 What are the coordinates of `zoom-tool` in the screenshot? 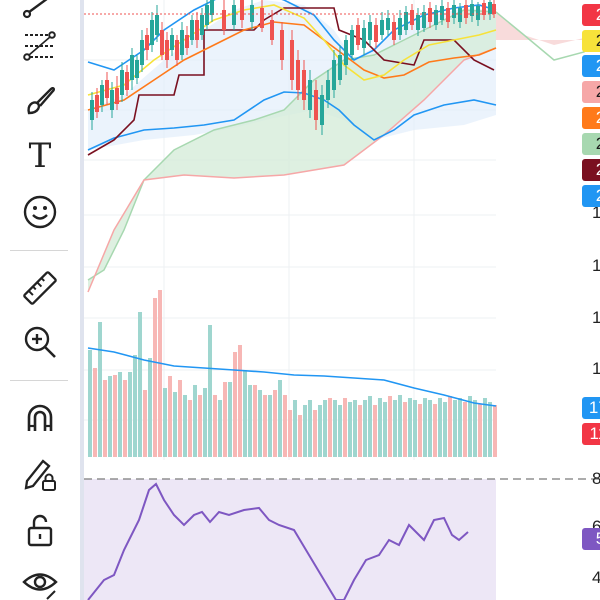 It's located at (40, 342).